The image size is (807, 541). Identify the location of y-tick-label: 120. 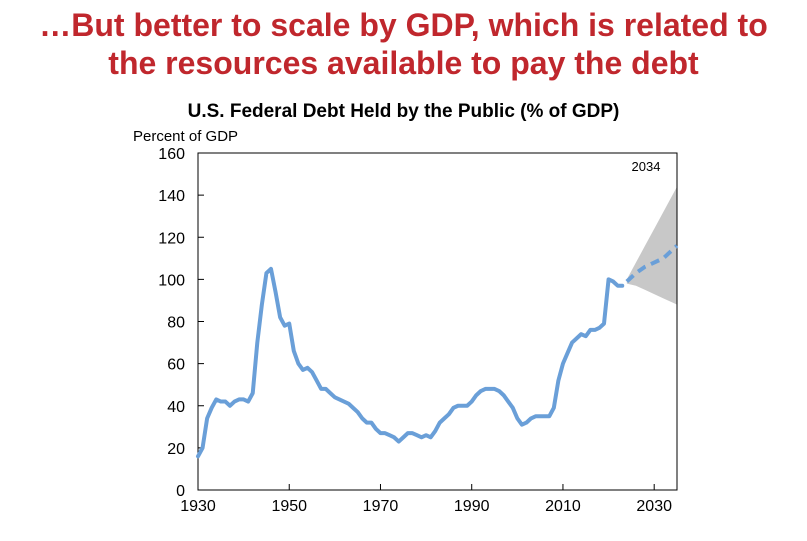
(171, 238).